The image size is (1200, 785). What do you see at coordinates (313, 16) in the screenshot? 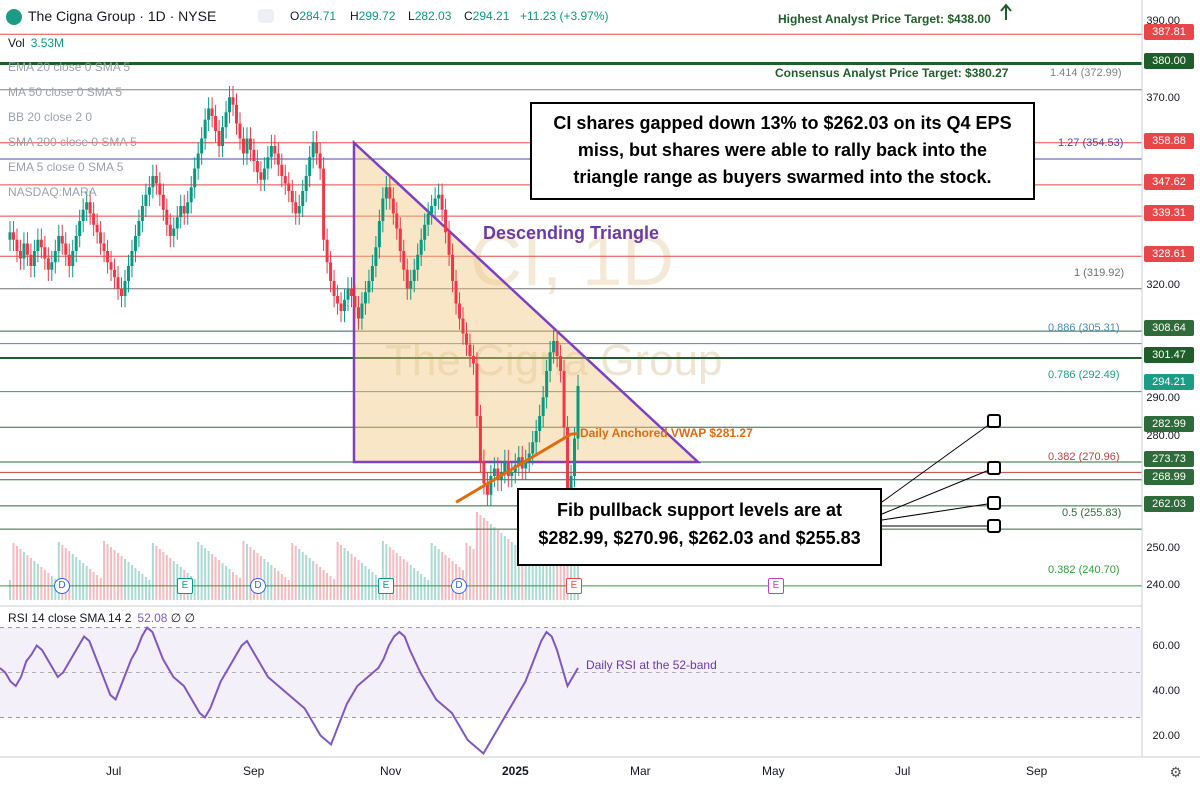
I see `ohlc-open: O284.71` at bounding box center [313, 16].